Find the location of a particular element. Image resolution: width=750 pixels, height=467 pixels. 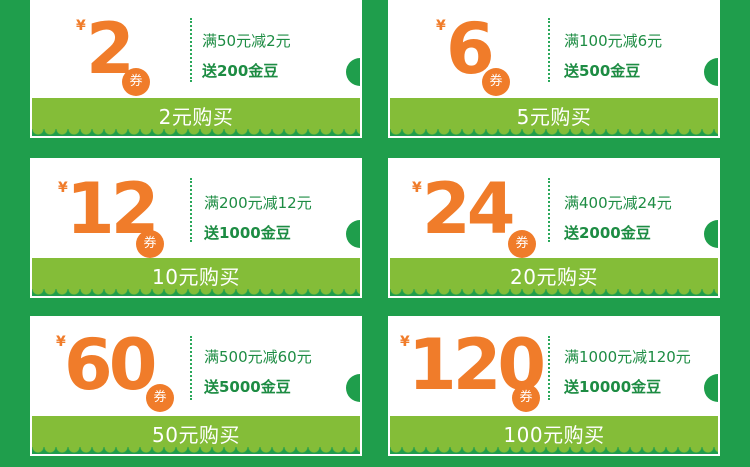

coupon-condition: 满1000元减120元 is located at coordinates (627, 357).